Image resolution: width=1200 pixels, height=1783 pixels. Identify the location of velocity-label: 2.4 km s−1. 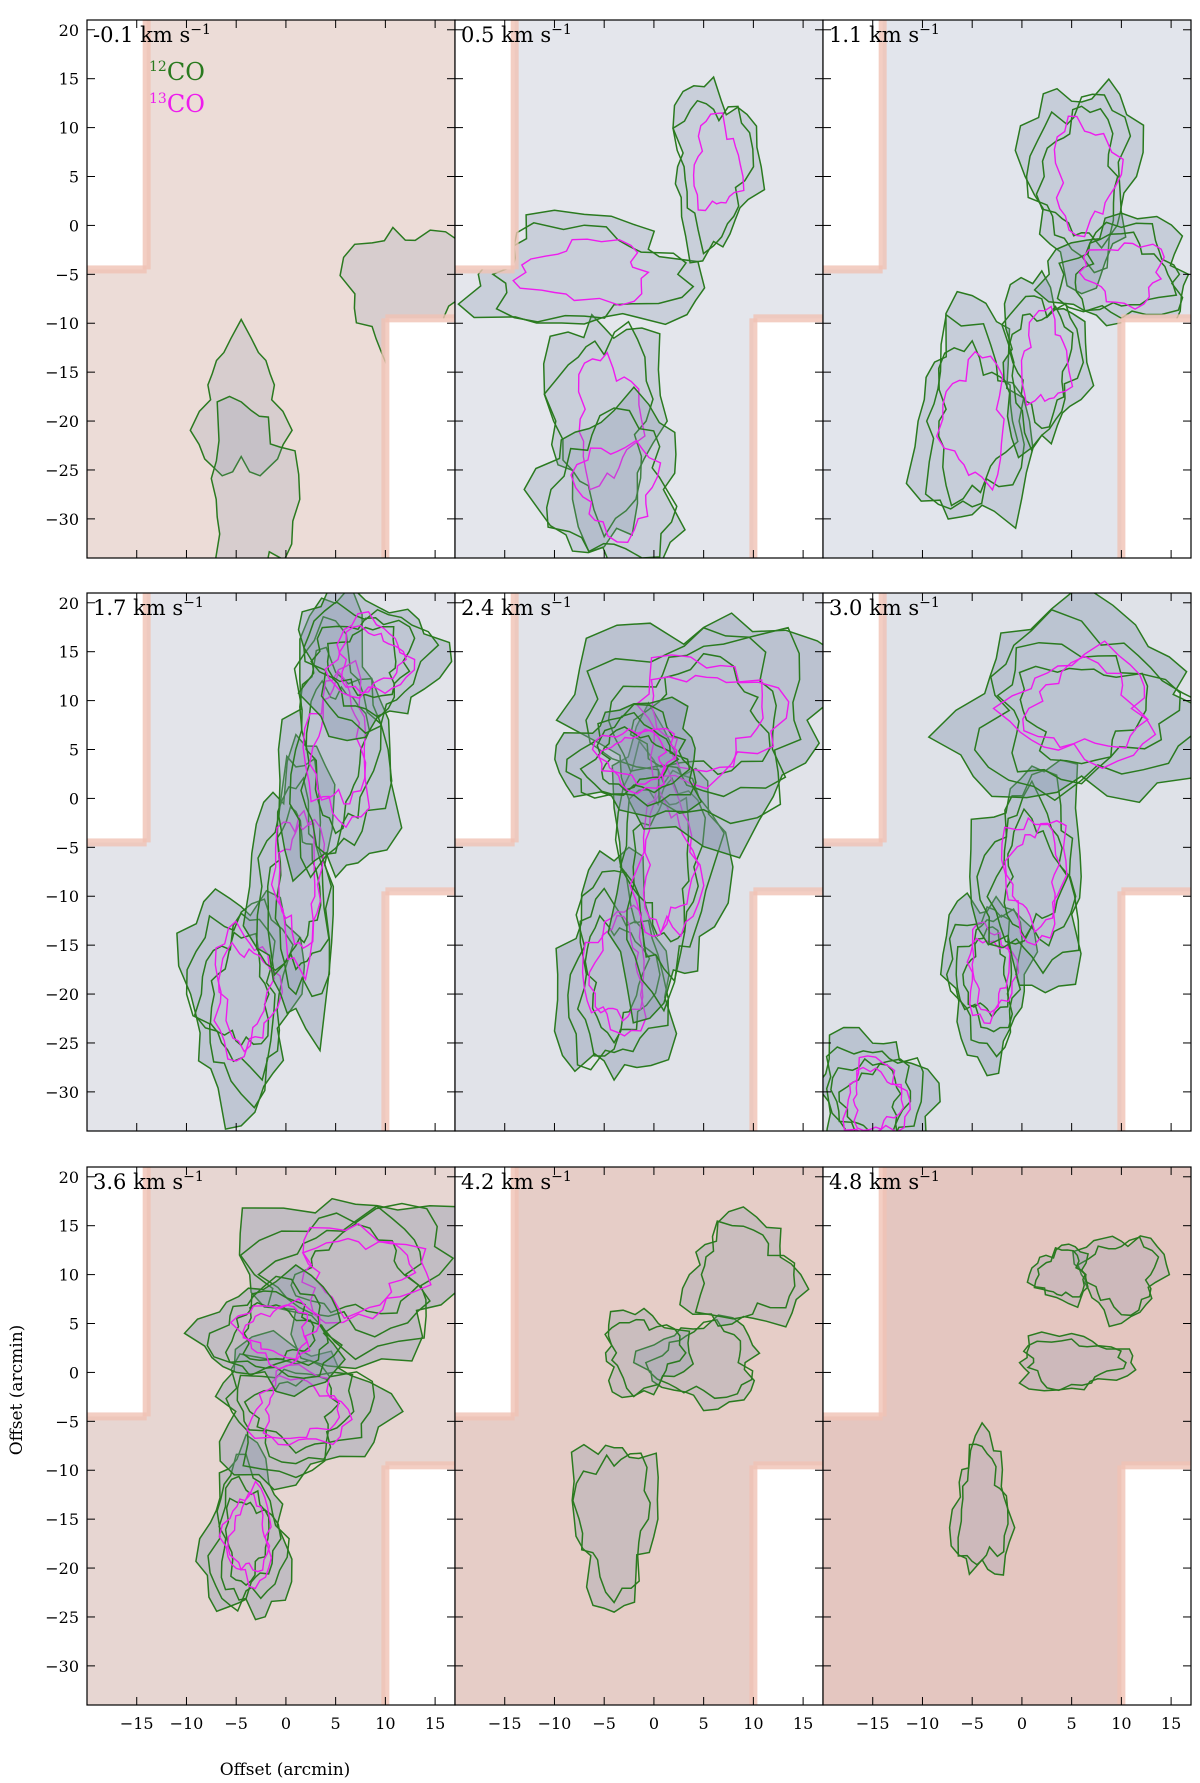
(516, 607).